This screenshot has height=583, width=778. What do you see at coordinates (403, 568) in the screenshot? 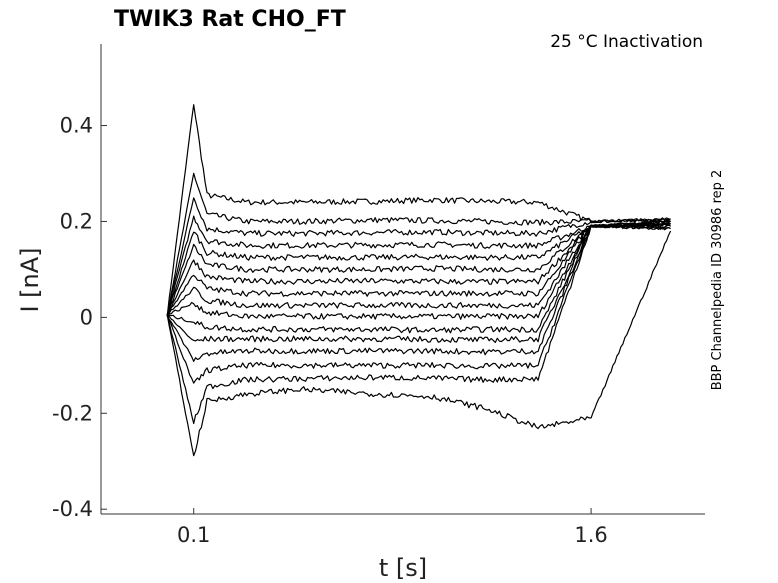
I see `x-axis-label: t [s]` at bounding box center [403, 568].